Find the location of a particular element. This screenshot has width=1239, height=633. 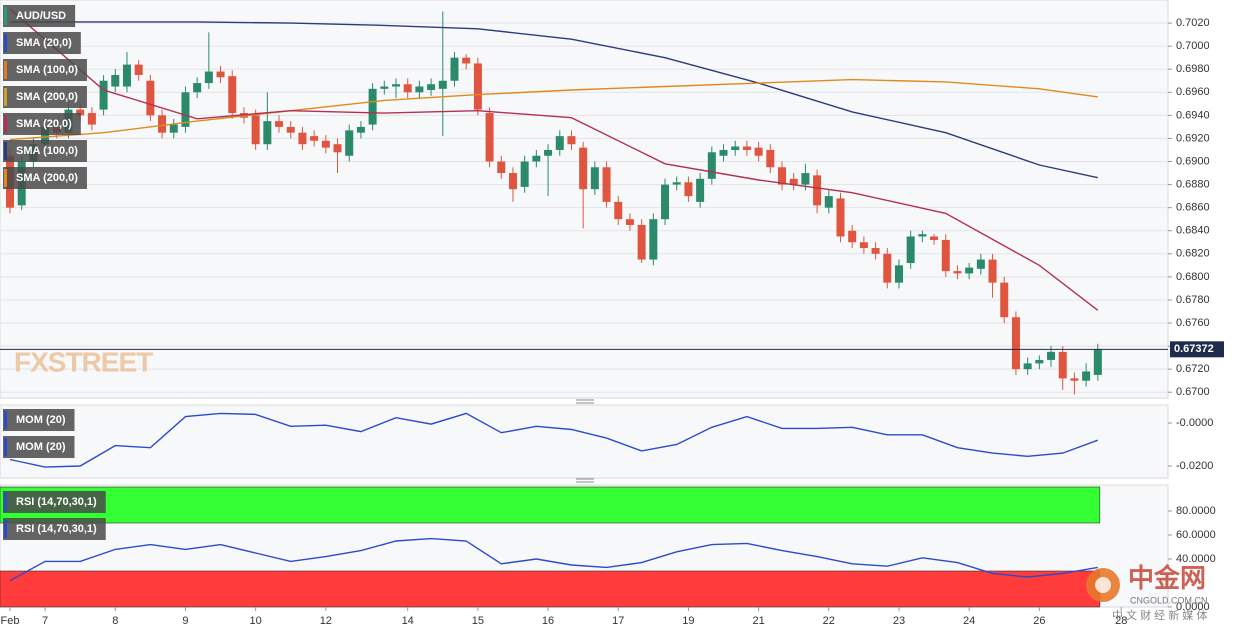

y-tick-label: 0.6960 is located at coordinates (1193, 92).